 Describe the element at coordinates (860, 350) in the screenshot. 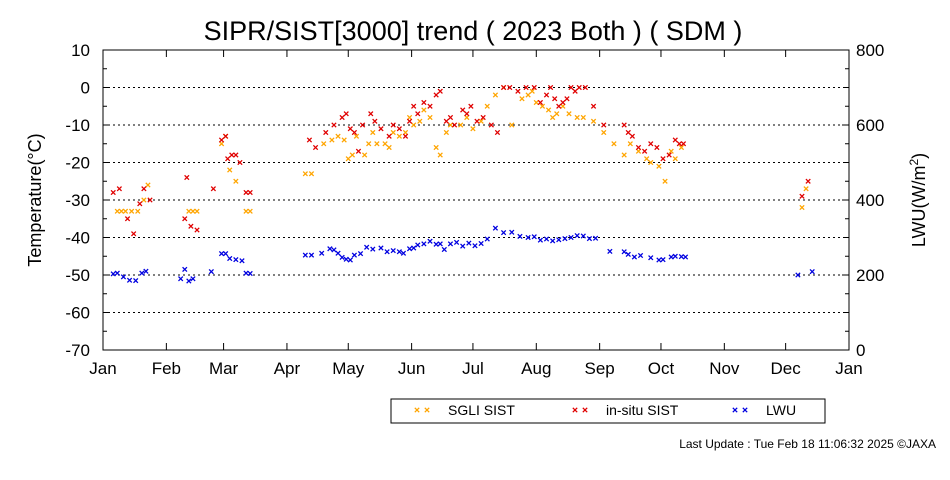

I see `y2-tick-label: 0` at that location.